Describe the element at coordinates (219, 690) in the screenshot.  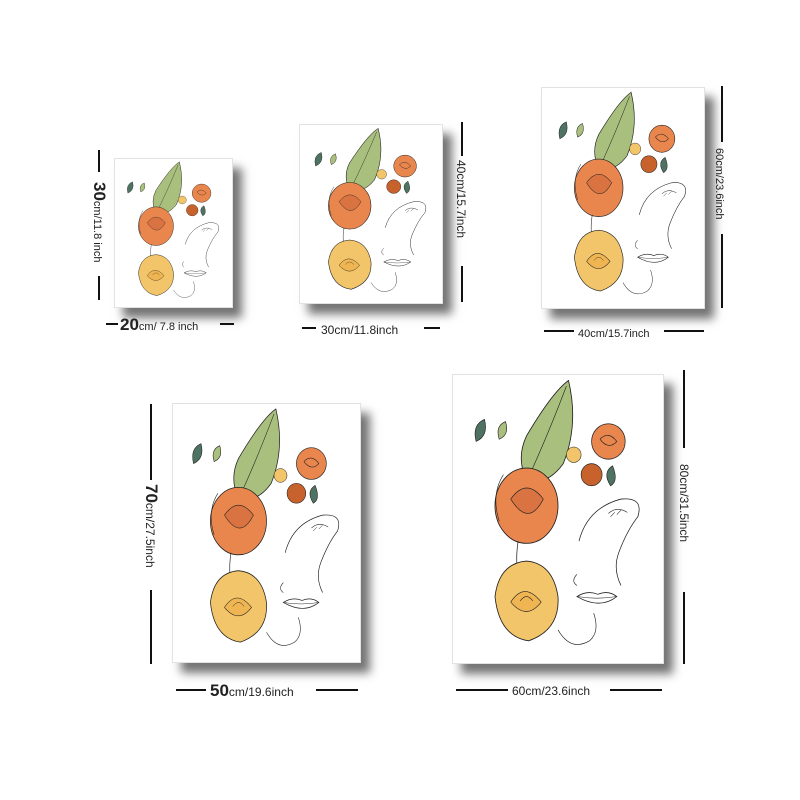
I see `width-label-number: 50` at that location.